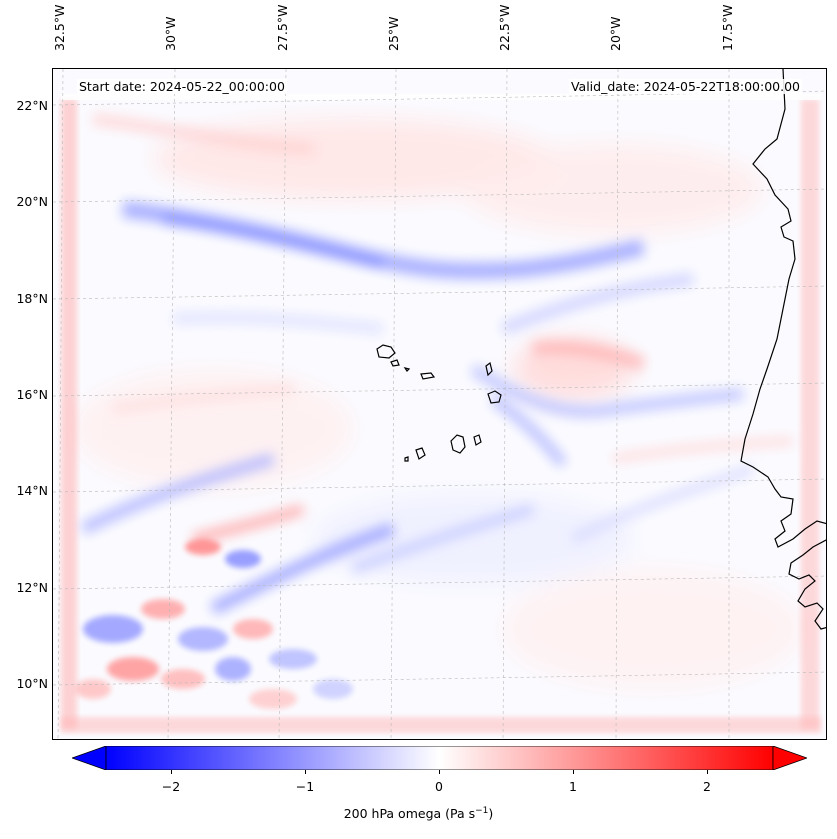 This screenshot has width=837, height=839. I want to click on lon-label-20w: 20°W, so click(615, 33).